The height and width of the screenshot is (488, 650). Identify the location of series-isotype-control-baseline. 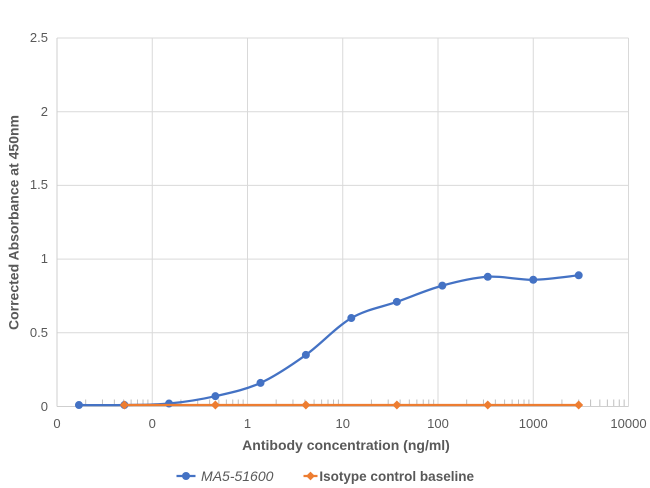
(351, 405).